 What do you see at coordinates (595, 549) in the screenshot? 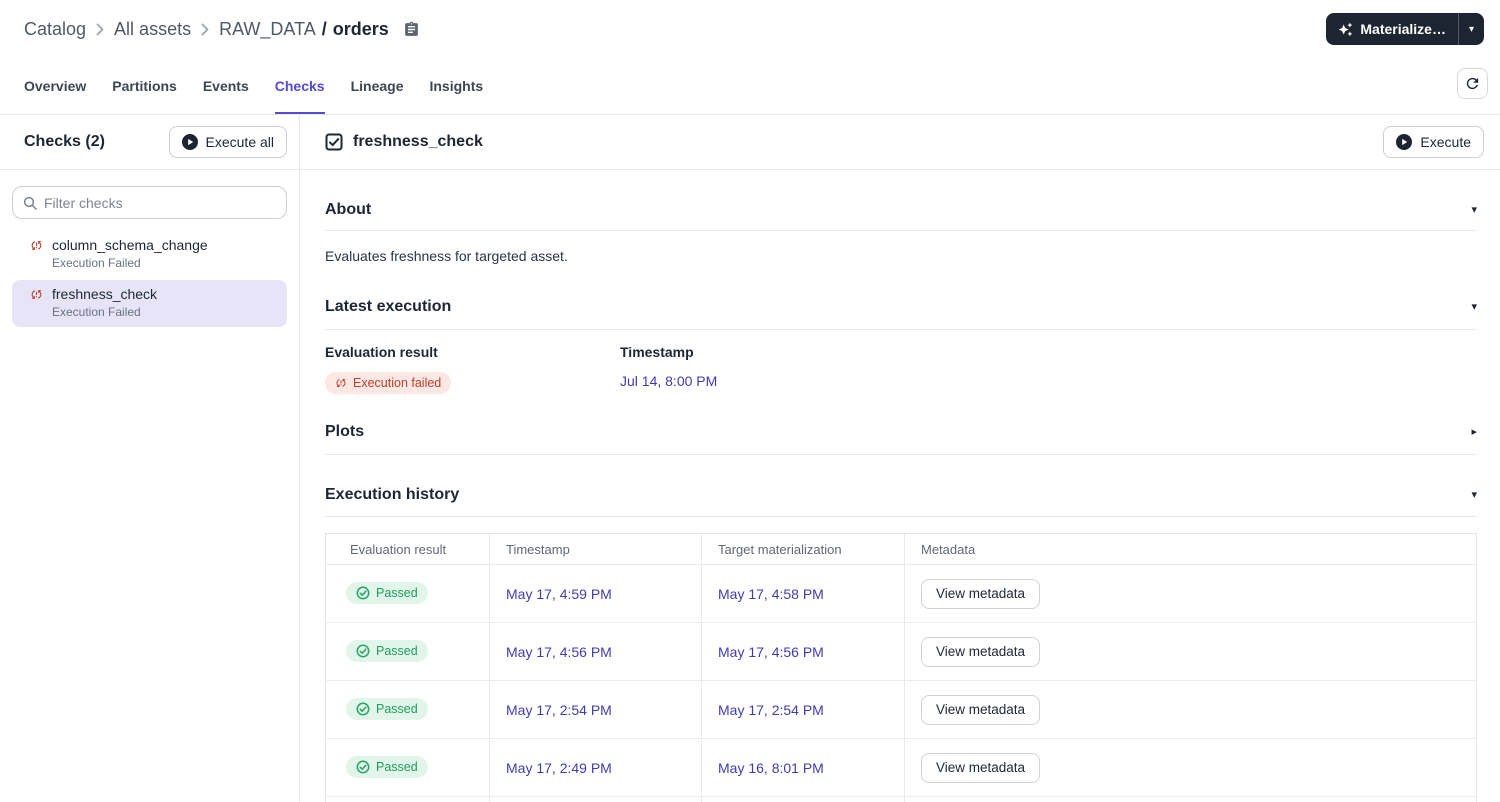
I see `column-header-timestamp: Timestamp` at bounding box center [595, 549].